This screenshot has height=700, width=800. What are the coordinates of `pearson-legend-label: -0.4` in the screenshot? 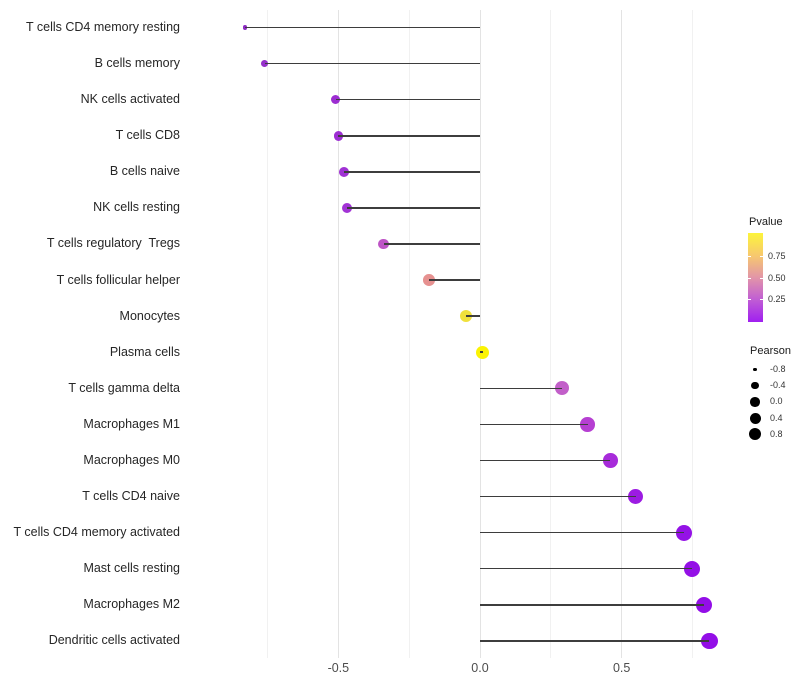 It's located at (778, 385).